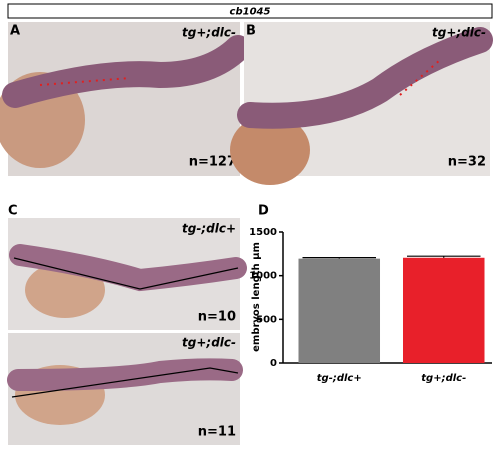 The height and width of the screenshot is (455, 500). I want to click on header-box, so click(250, 11).